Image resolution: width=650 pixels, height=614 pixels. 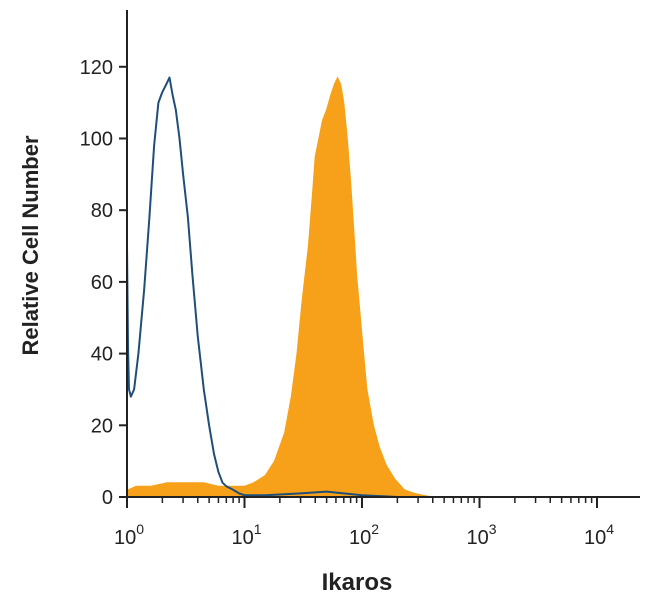 I want to click on y-tick-label: 0, so click(x=107, y=498).